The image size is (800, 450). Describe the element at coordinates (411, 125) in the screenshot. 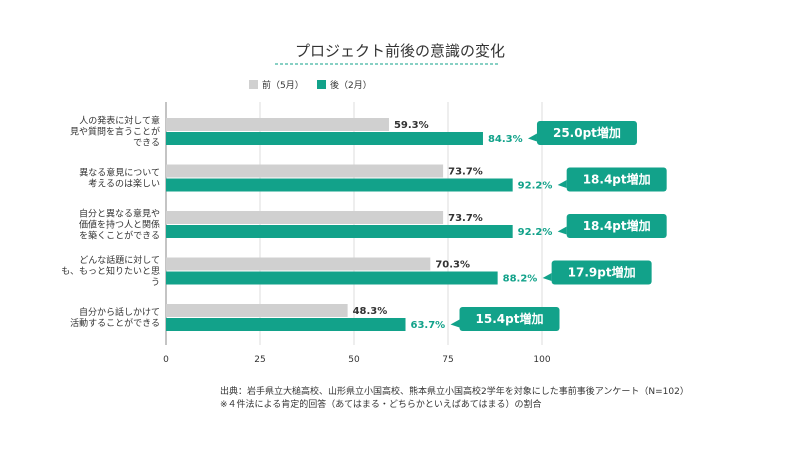

I see `value-label-before: 59.3%` at that location.